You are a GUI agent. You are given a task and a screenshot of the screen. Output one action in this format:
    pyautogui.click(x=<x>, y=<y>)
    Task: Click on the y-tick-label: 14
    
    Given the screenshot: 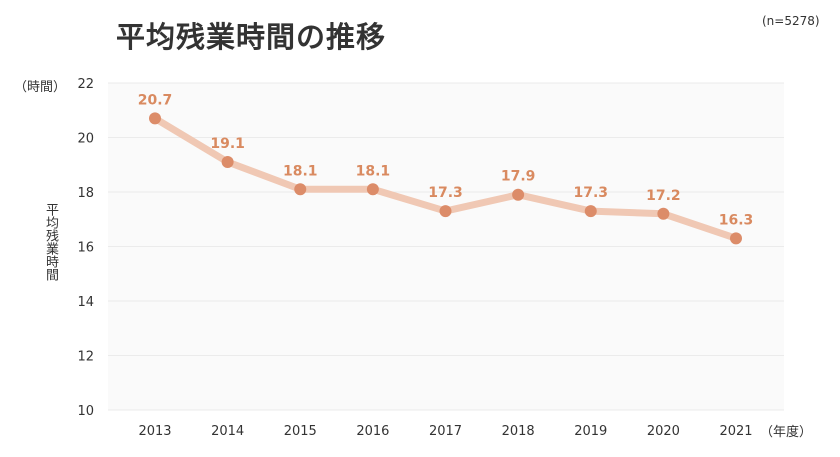 What is the action you would take?
    pyautogui.click(x=85, y=302)
    